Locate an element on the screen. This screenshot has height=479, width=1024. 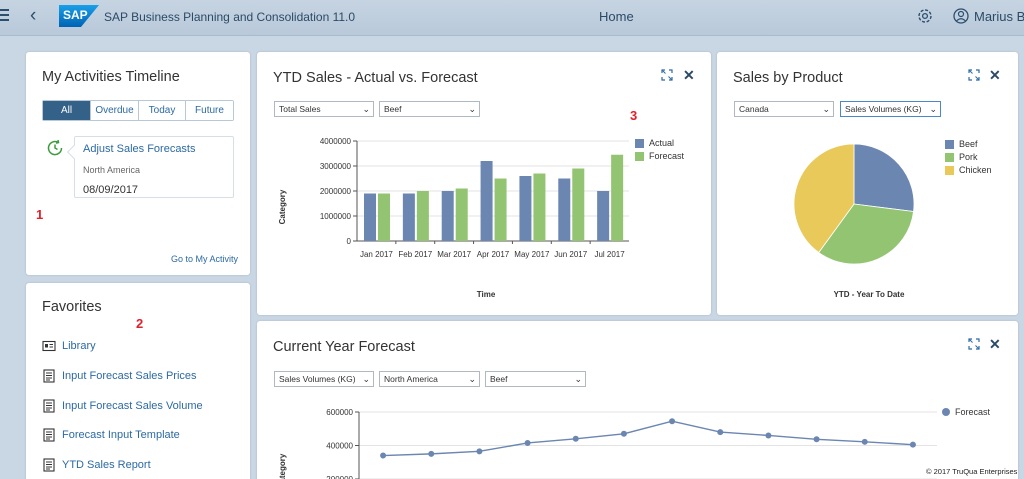
activity-link: Adjust Sales Forecasts is located at coordinates (139, 149).